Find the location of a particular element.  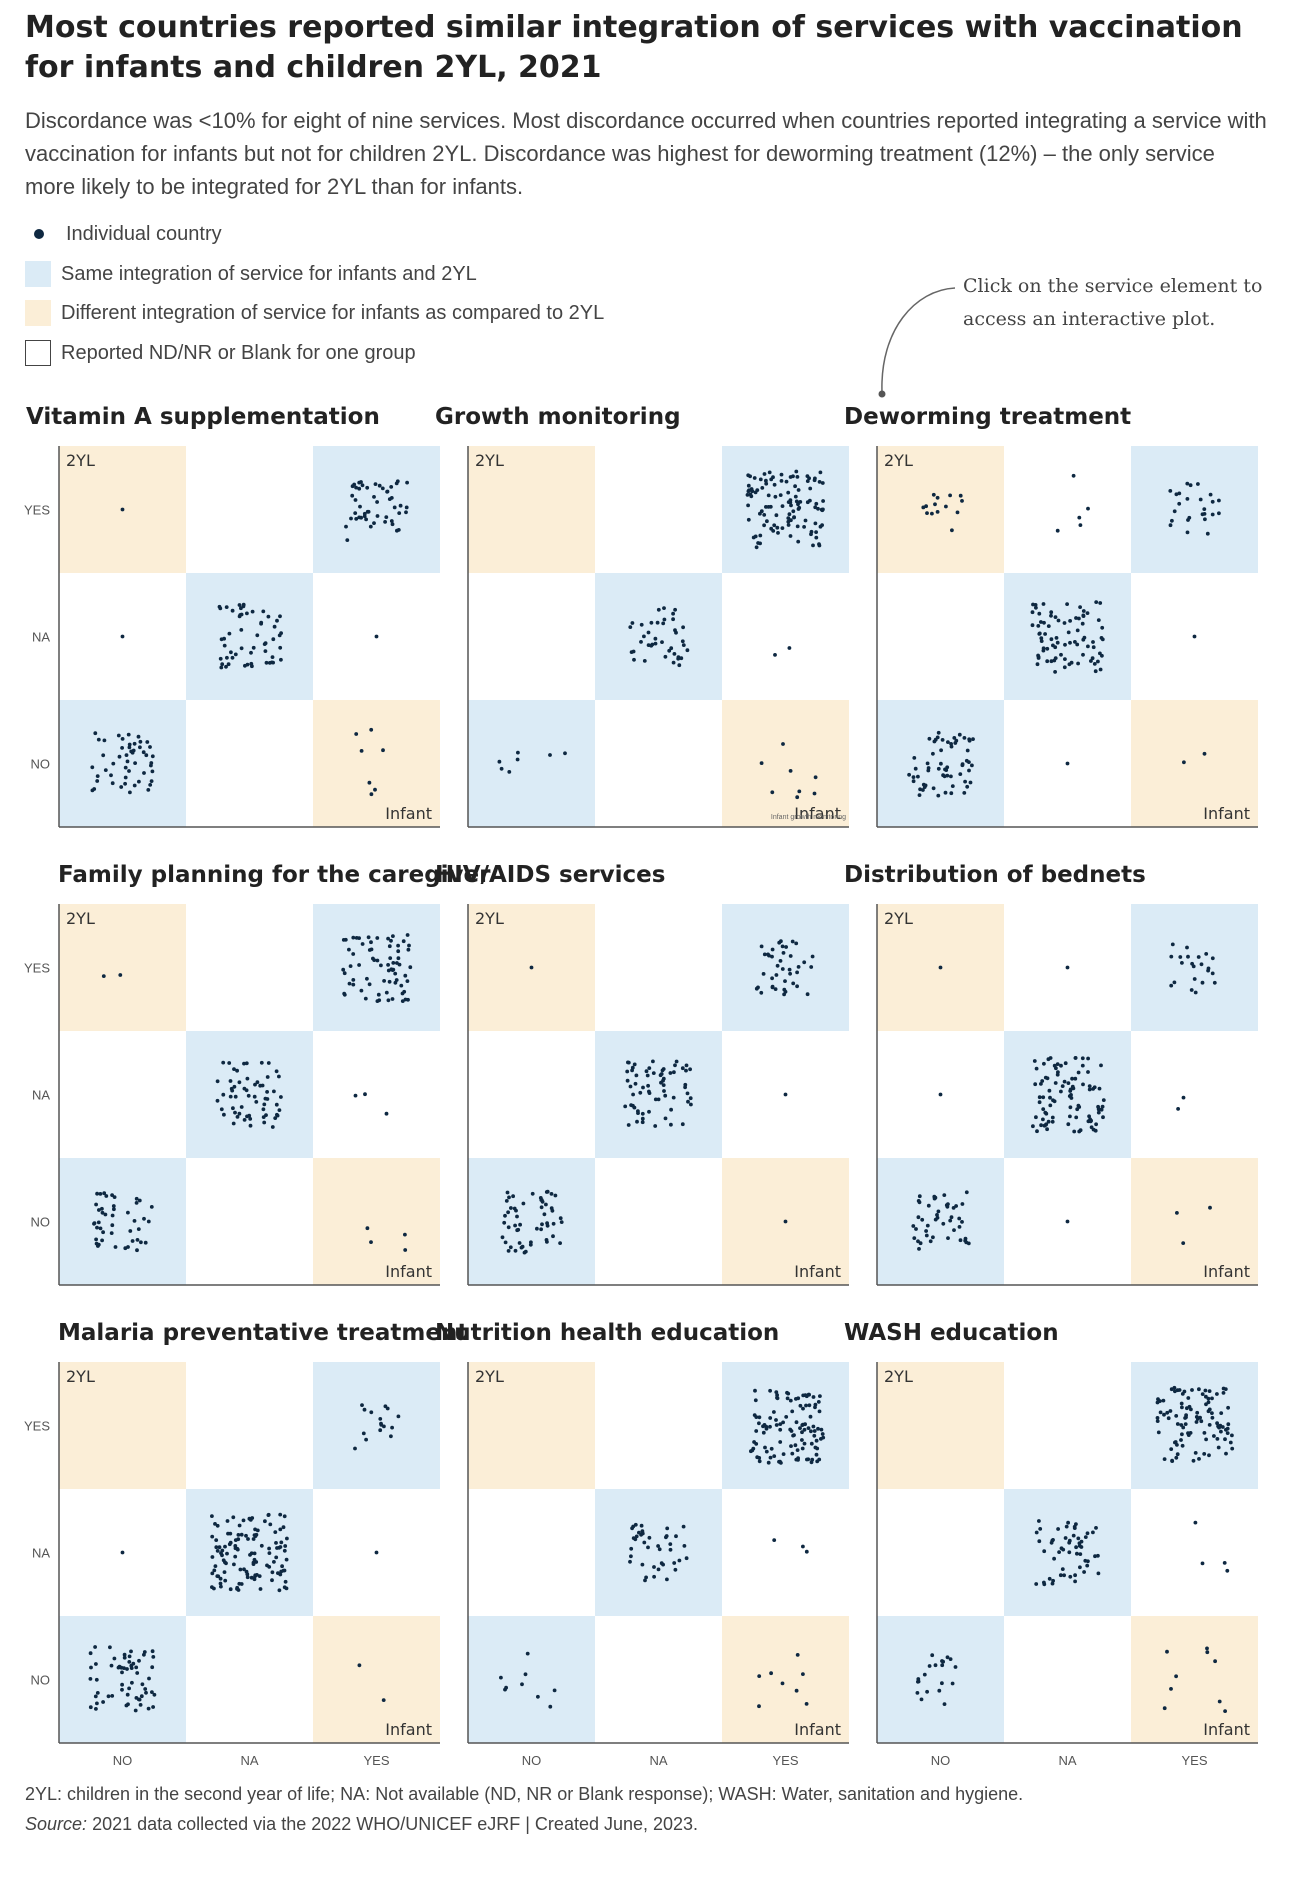

panel-title-vitamin-a-supplementation: Vitamin A supplementation is located at coordinates (203, 417).